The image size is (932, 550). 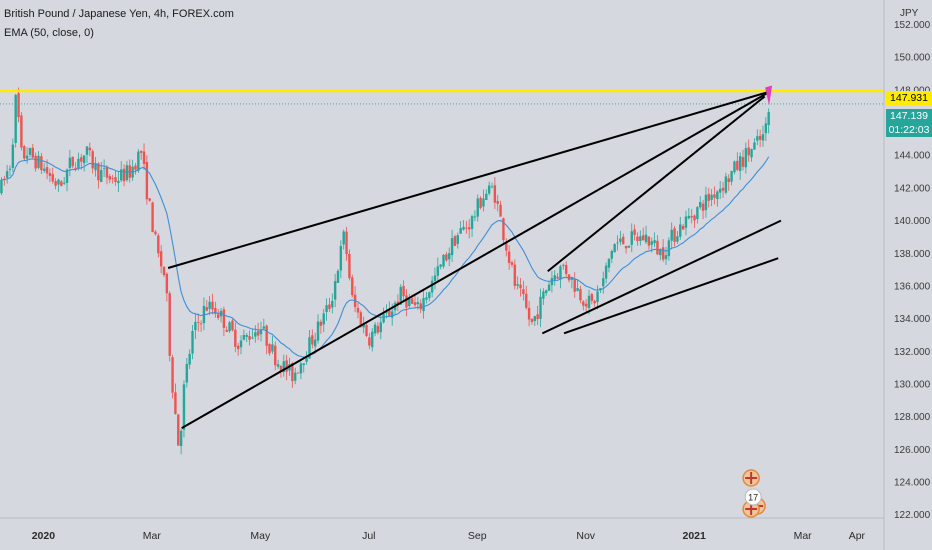 I want to click on level-price-tag: 147.931, so click(x=909, y=98).